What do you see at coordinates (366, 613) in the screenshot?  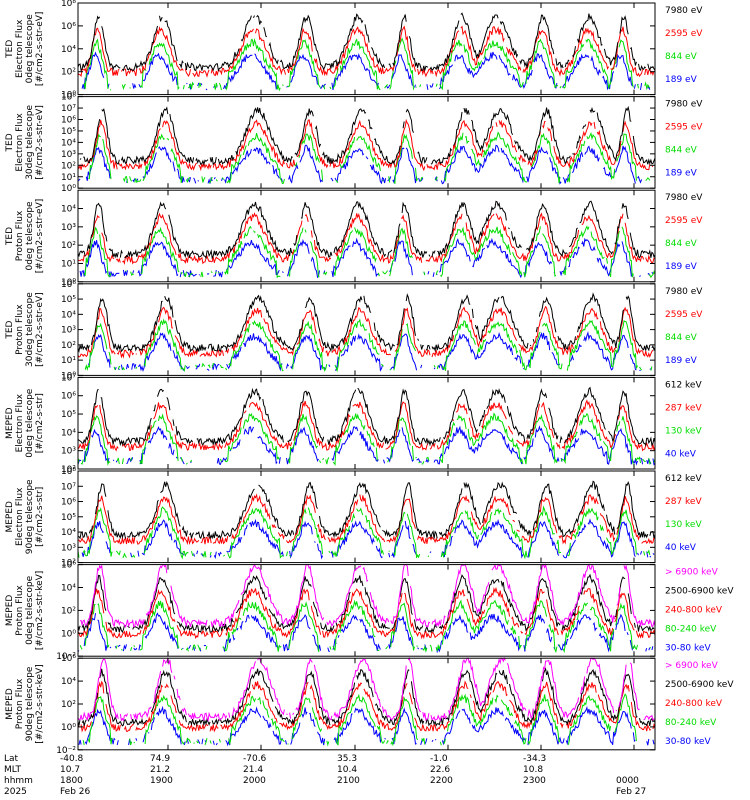 I see `series-240-800-kev-trace-p7` at bounding box center [366, 613].